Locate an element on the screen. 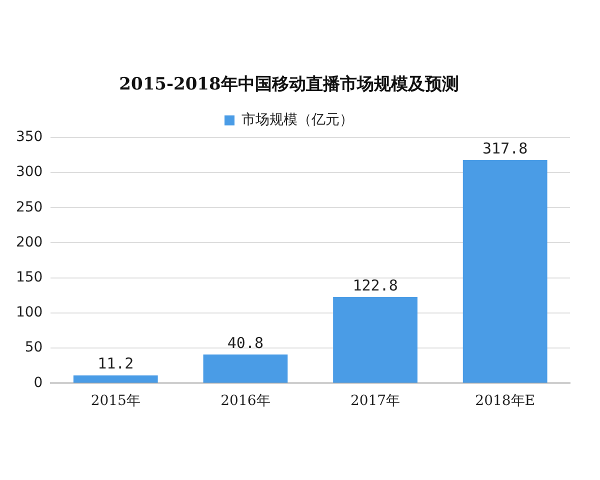 The image size is (600, 480). x-tick-label: 2015年 is located at coordinates (115, 401).